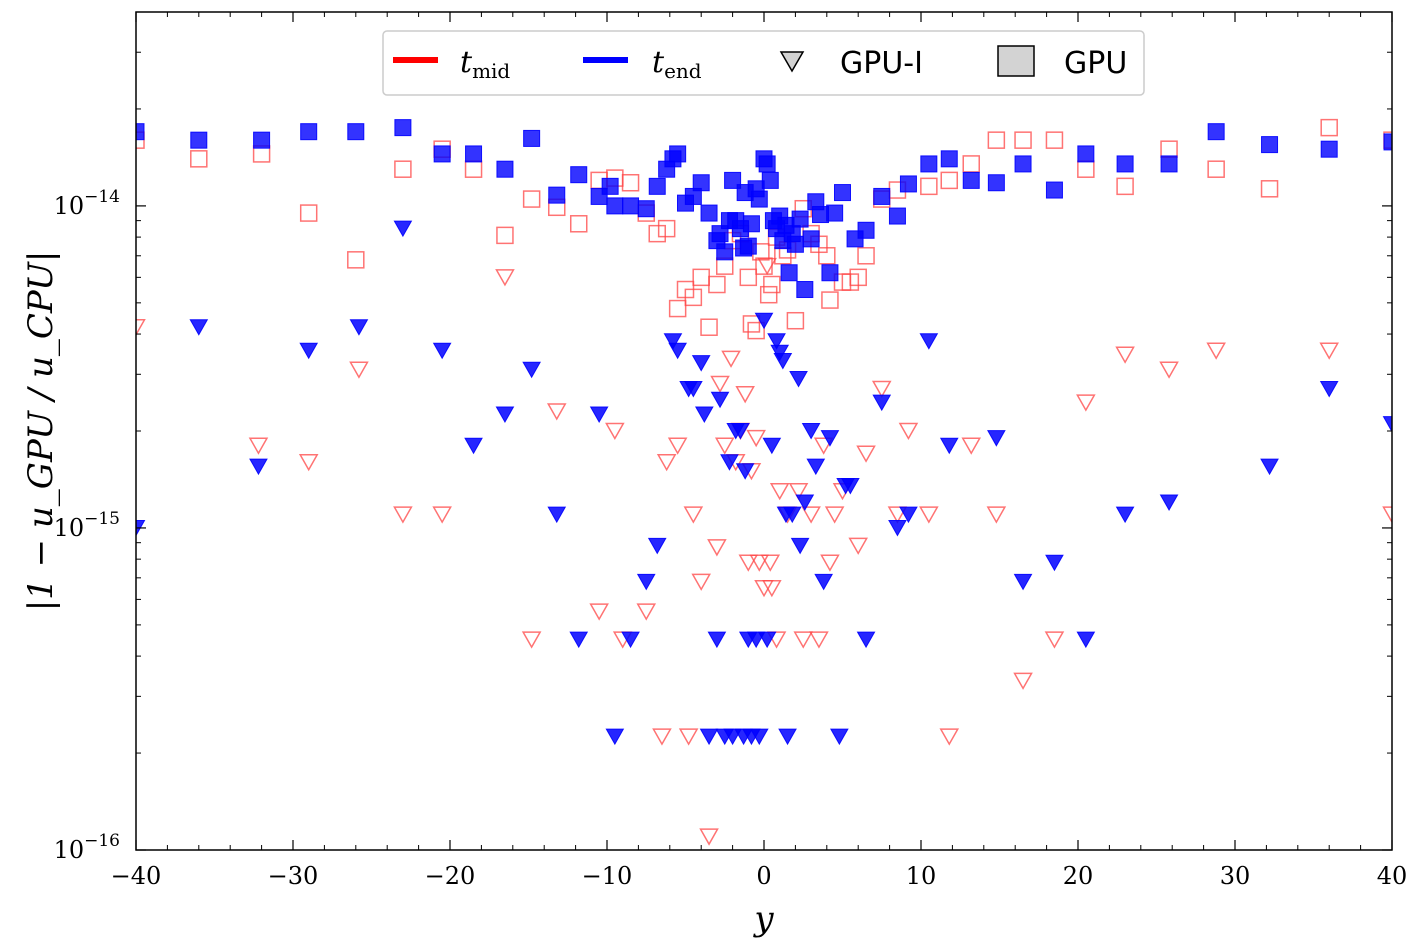 The width and height of the screenshot is (1412, 941). Describe the element at coordinates (1392, 876) in the screenshot. I see `x-tick-label-8: 40` at that location.